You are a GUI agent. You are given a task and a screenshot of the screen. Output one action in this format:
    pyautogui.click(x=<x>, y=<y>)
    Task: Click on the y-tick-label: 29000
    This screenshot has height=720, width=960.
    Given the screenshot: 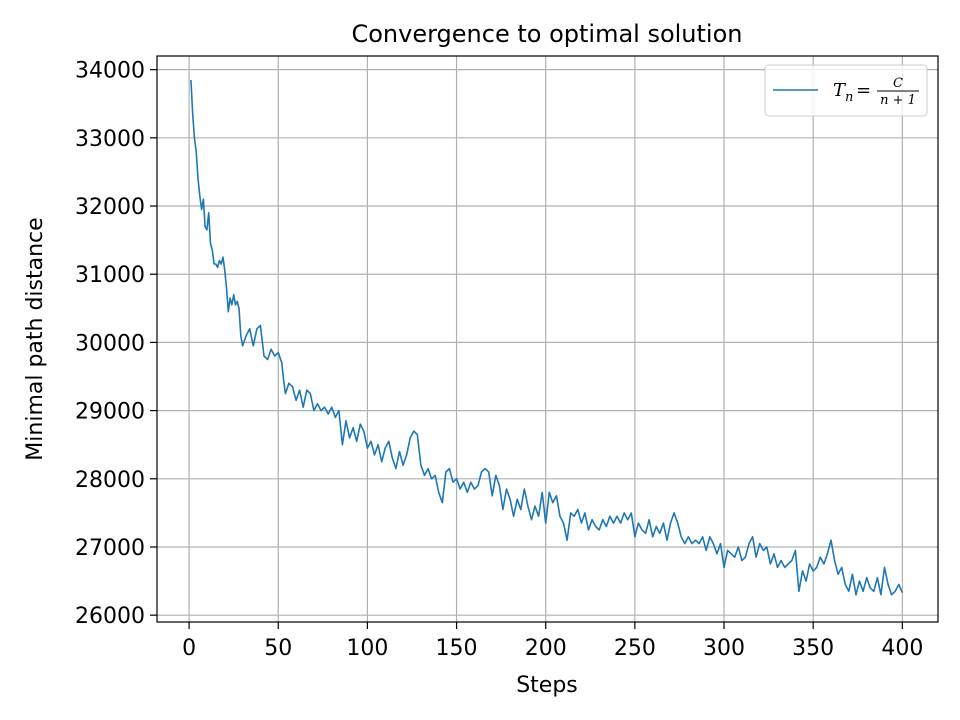 What is the action you would take?
    pyautogui.click(x=110, y=412)
    